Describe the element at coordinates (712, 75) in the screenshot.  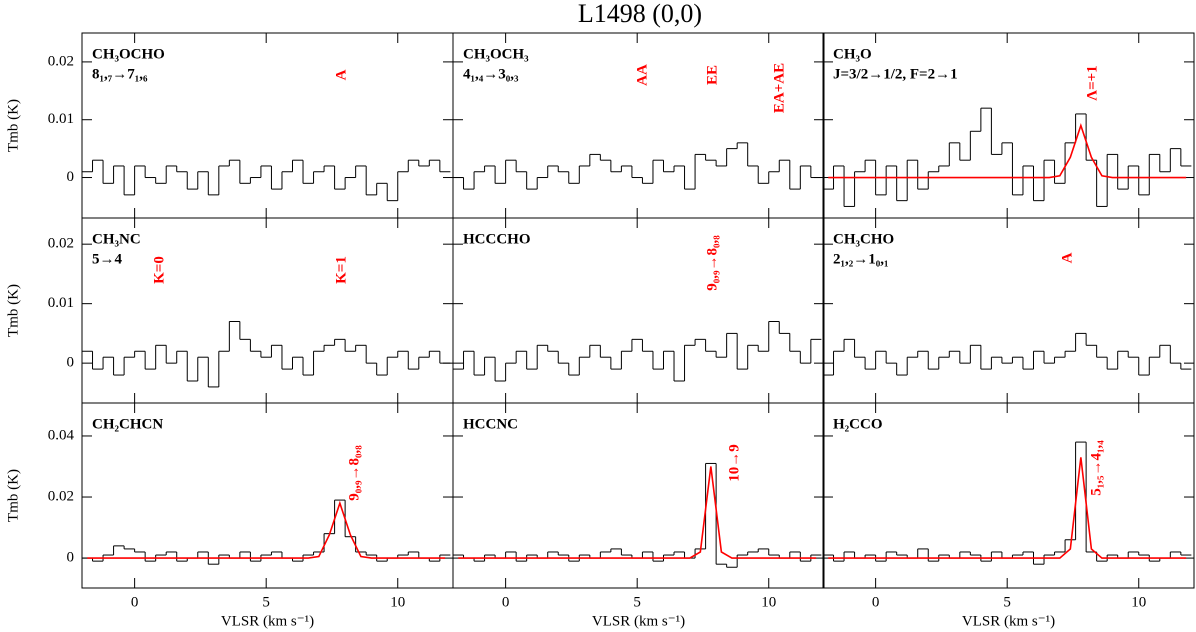
I see `line-annotation: EE` at that location.